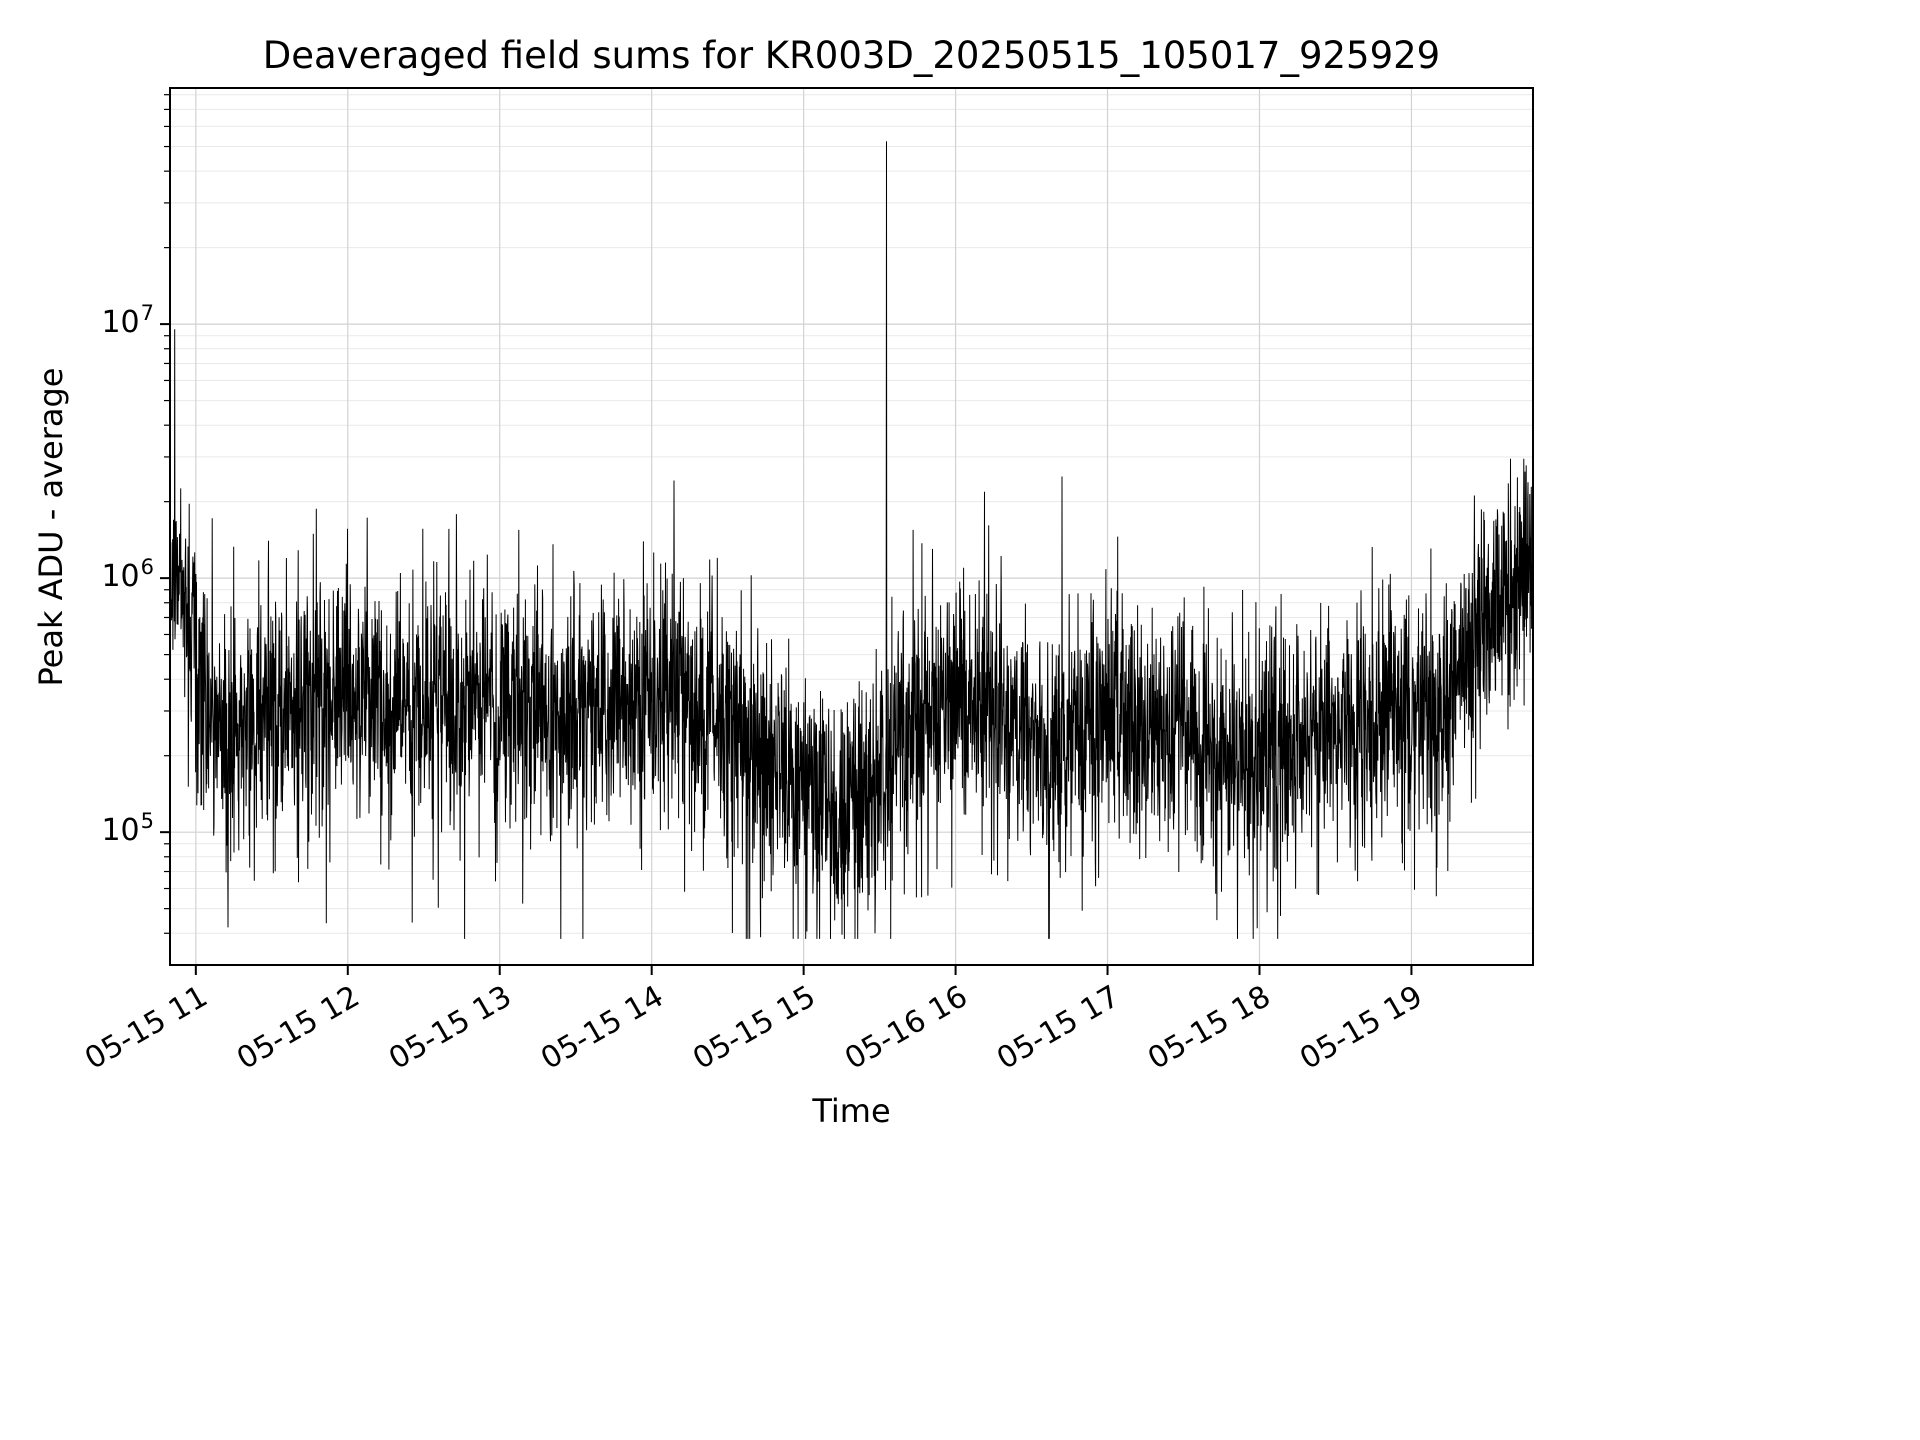 The height and width of the screenshot is (1440, 1920). Describe the element at coordinates (127, 321) in the screenshot. I see `y-tick-label-2: 107` at that location.